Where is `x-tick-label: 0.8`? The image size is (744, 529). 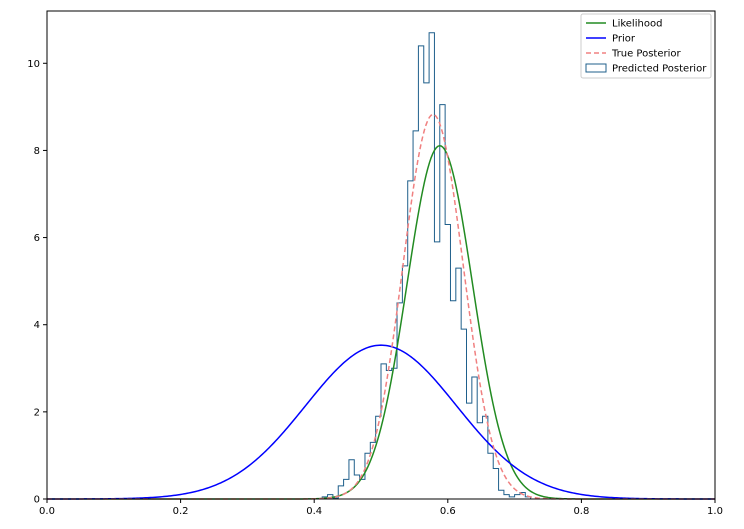
x-tick-label: 0.8 is located at coordinates (581, 511).